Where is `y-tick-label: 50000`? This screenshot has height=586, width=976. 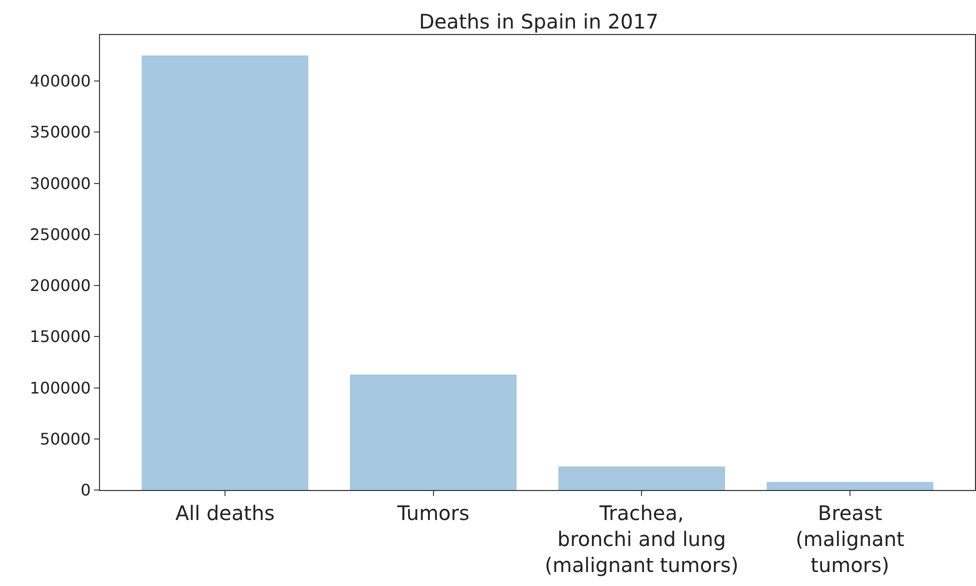
y-tick-label: 50000 is located at coordinates (65, 438).